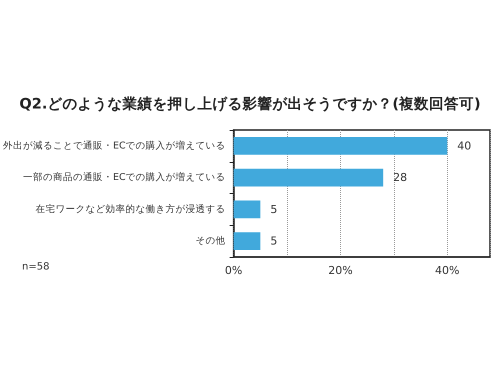 This screenshot has width=500, height=375. Describe the element at coordinates (340, 270) in the screenshot. I see `x-tick-label: 20%` at that location.